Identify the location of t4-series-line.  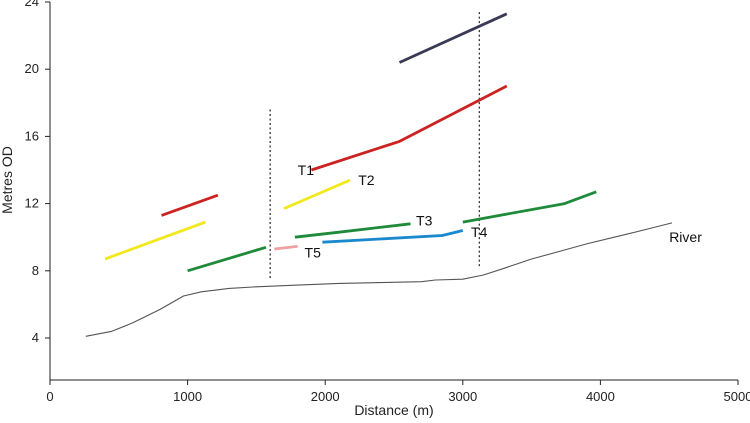
(393, 236).